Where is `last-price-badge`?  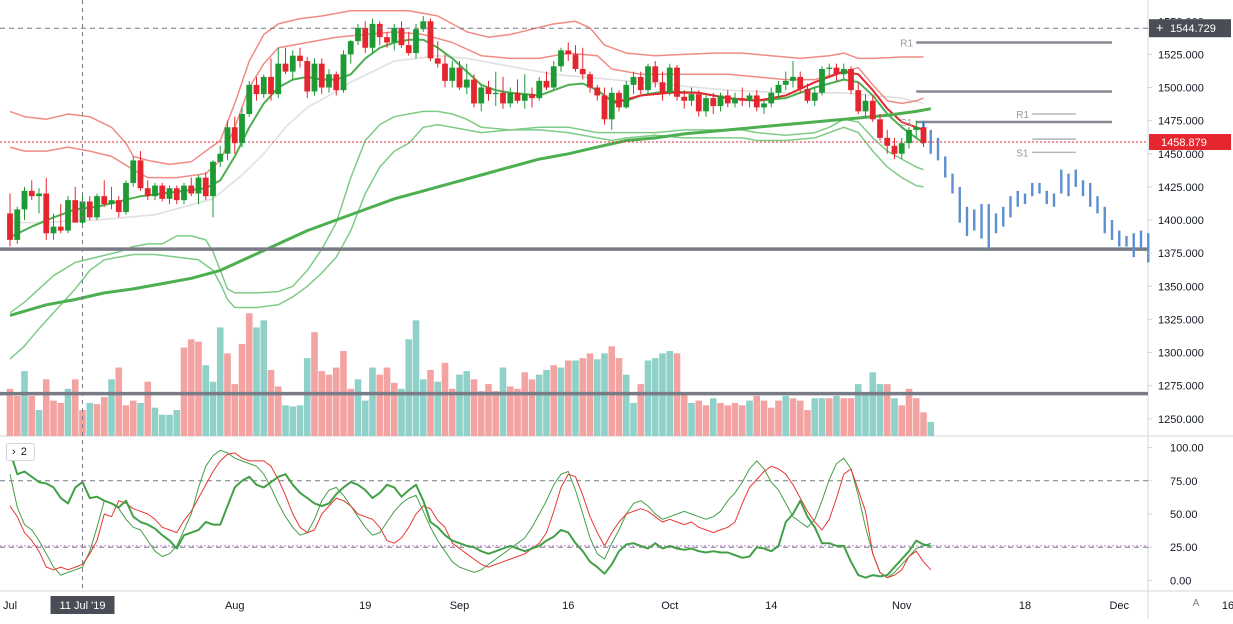 last-price-badge is located at coordinates (1190, 141).